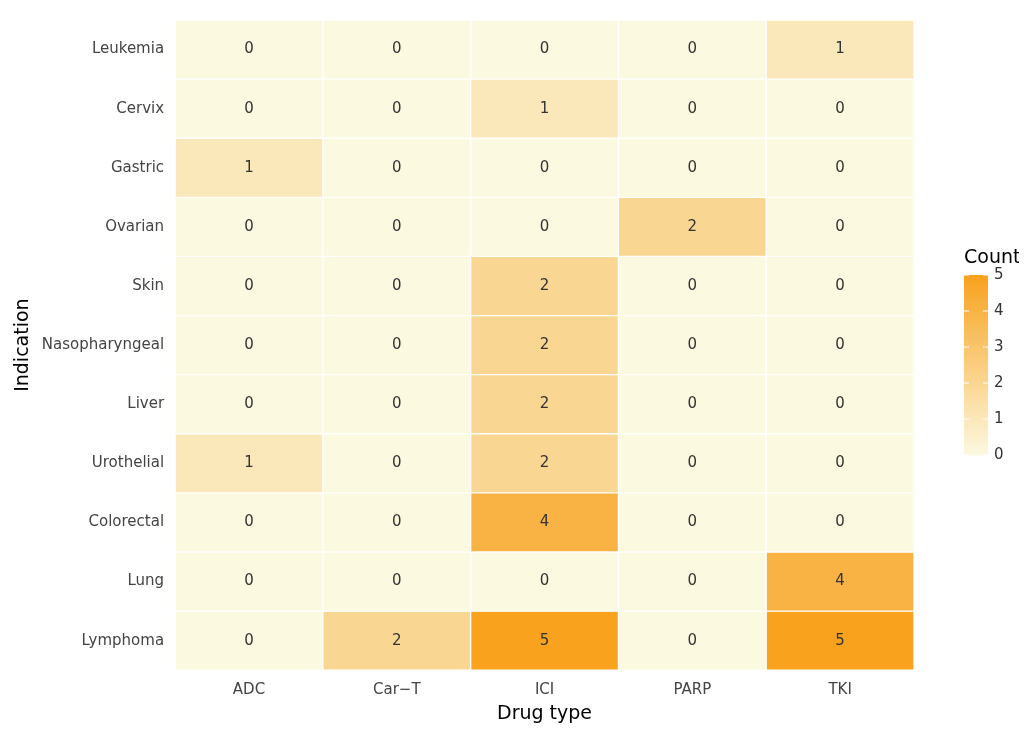  Describe the element at coordinates (999, 273) in the screenshot. I see `color-bar-label: 5` at that location.